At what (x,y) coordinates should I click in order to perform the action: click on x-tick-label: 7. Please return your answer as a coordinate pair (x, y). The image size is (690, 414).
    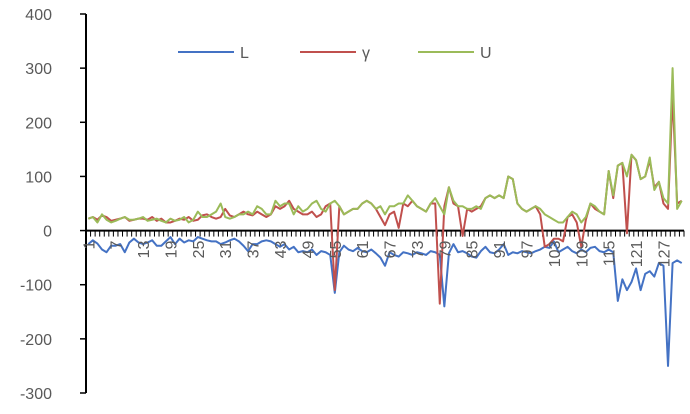
    Looking at the image, I should click on (117, 244).